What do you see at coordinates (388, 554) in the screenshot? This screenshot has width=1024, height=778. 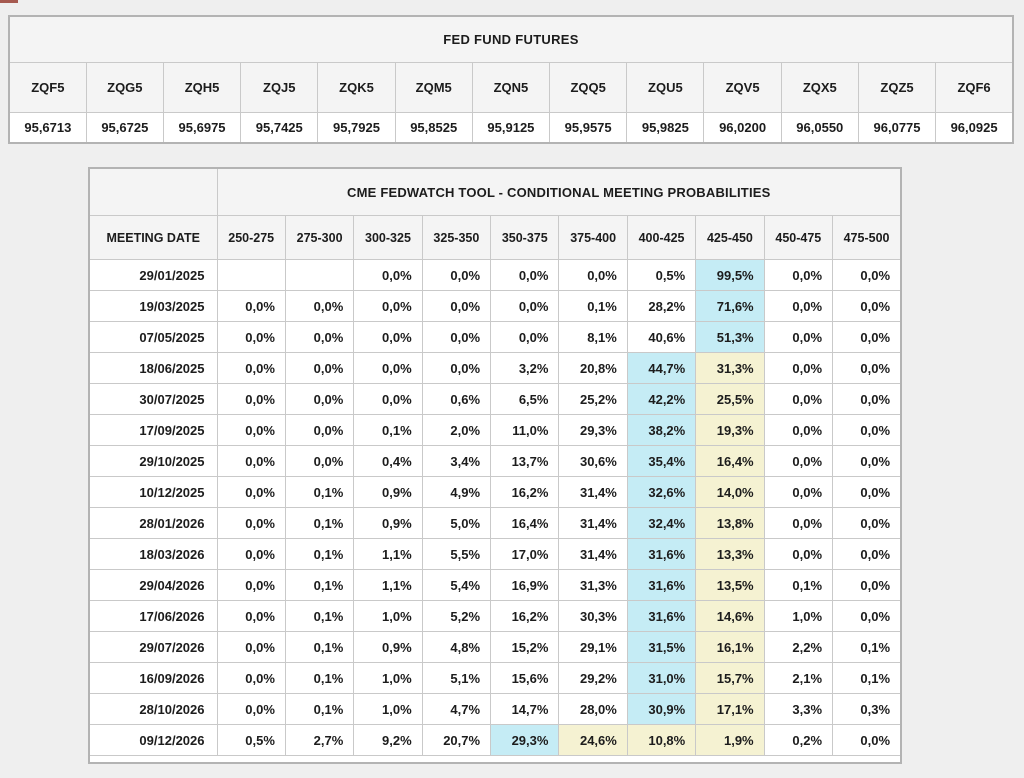 I see `probability-cell: 1,1%` at bounding box center [388, 554].